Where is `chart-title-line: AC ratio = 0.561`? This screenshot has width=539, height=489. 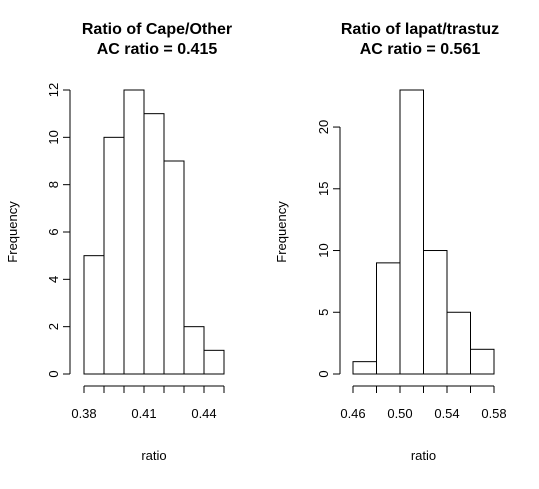 chart-title-line: AC ratio = 0.561 is located at coordinates (420, 49).